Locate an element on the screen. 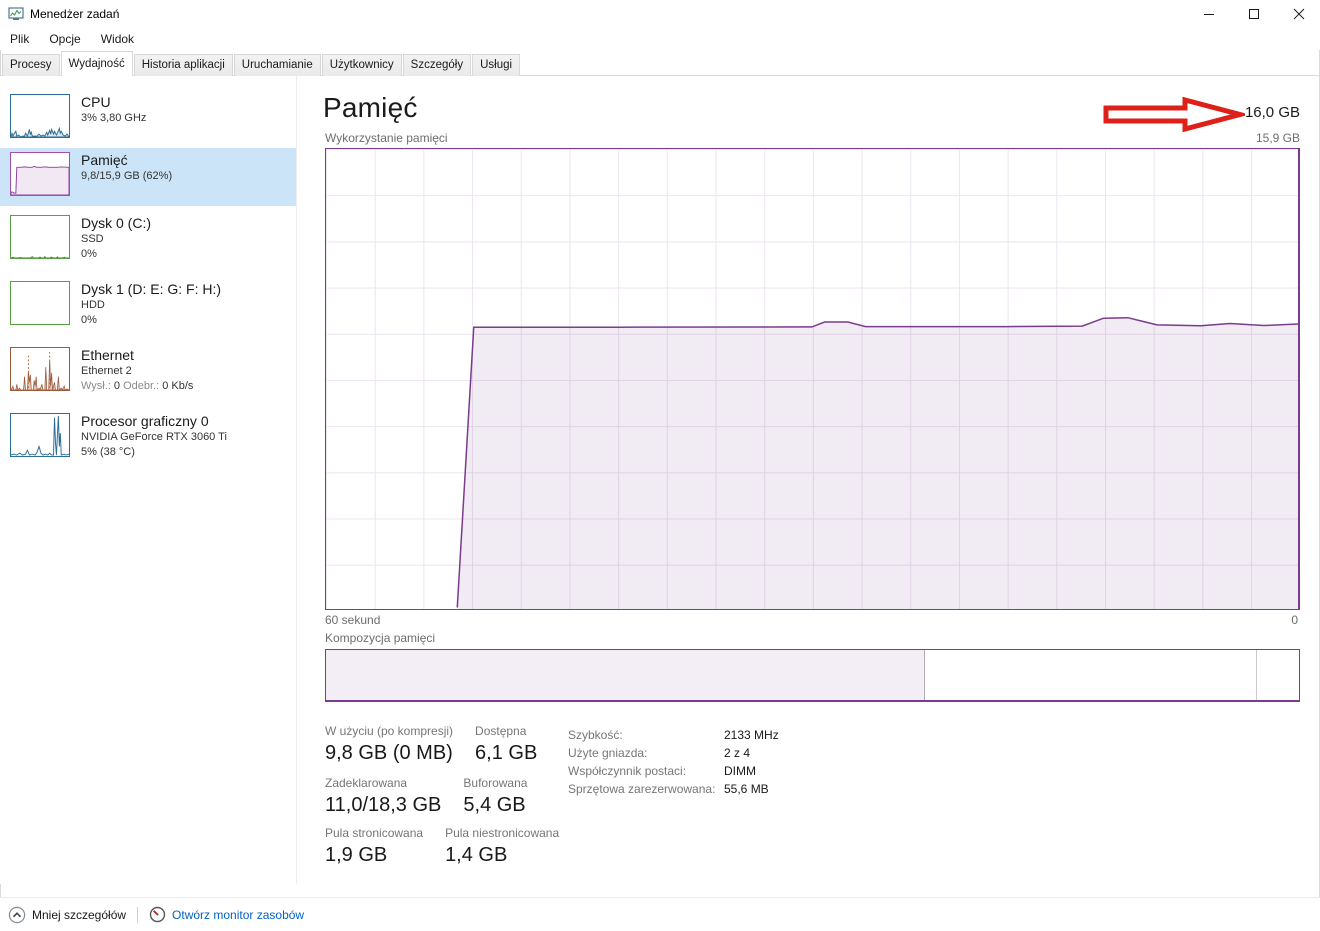 Image resolution: width=1320 pixels, height=931 pixels. sidebar-gpu-title: Procesor graficzny 0 is located at coordinates (145, 421).